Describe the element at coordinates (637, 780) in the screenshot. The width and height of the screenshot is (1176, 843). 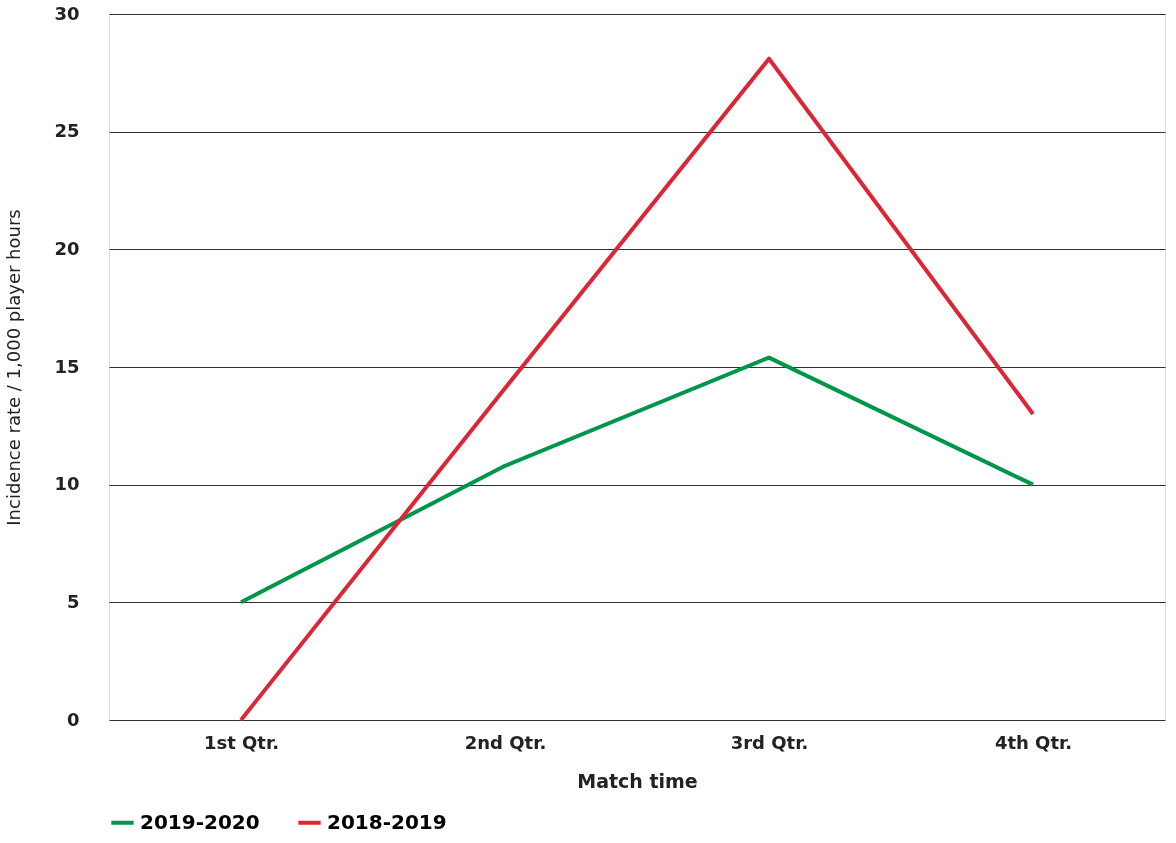
I see `x-axis-title: Match time` at that location.